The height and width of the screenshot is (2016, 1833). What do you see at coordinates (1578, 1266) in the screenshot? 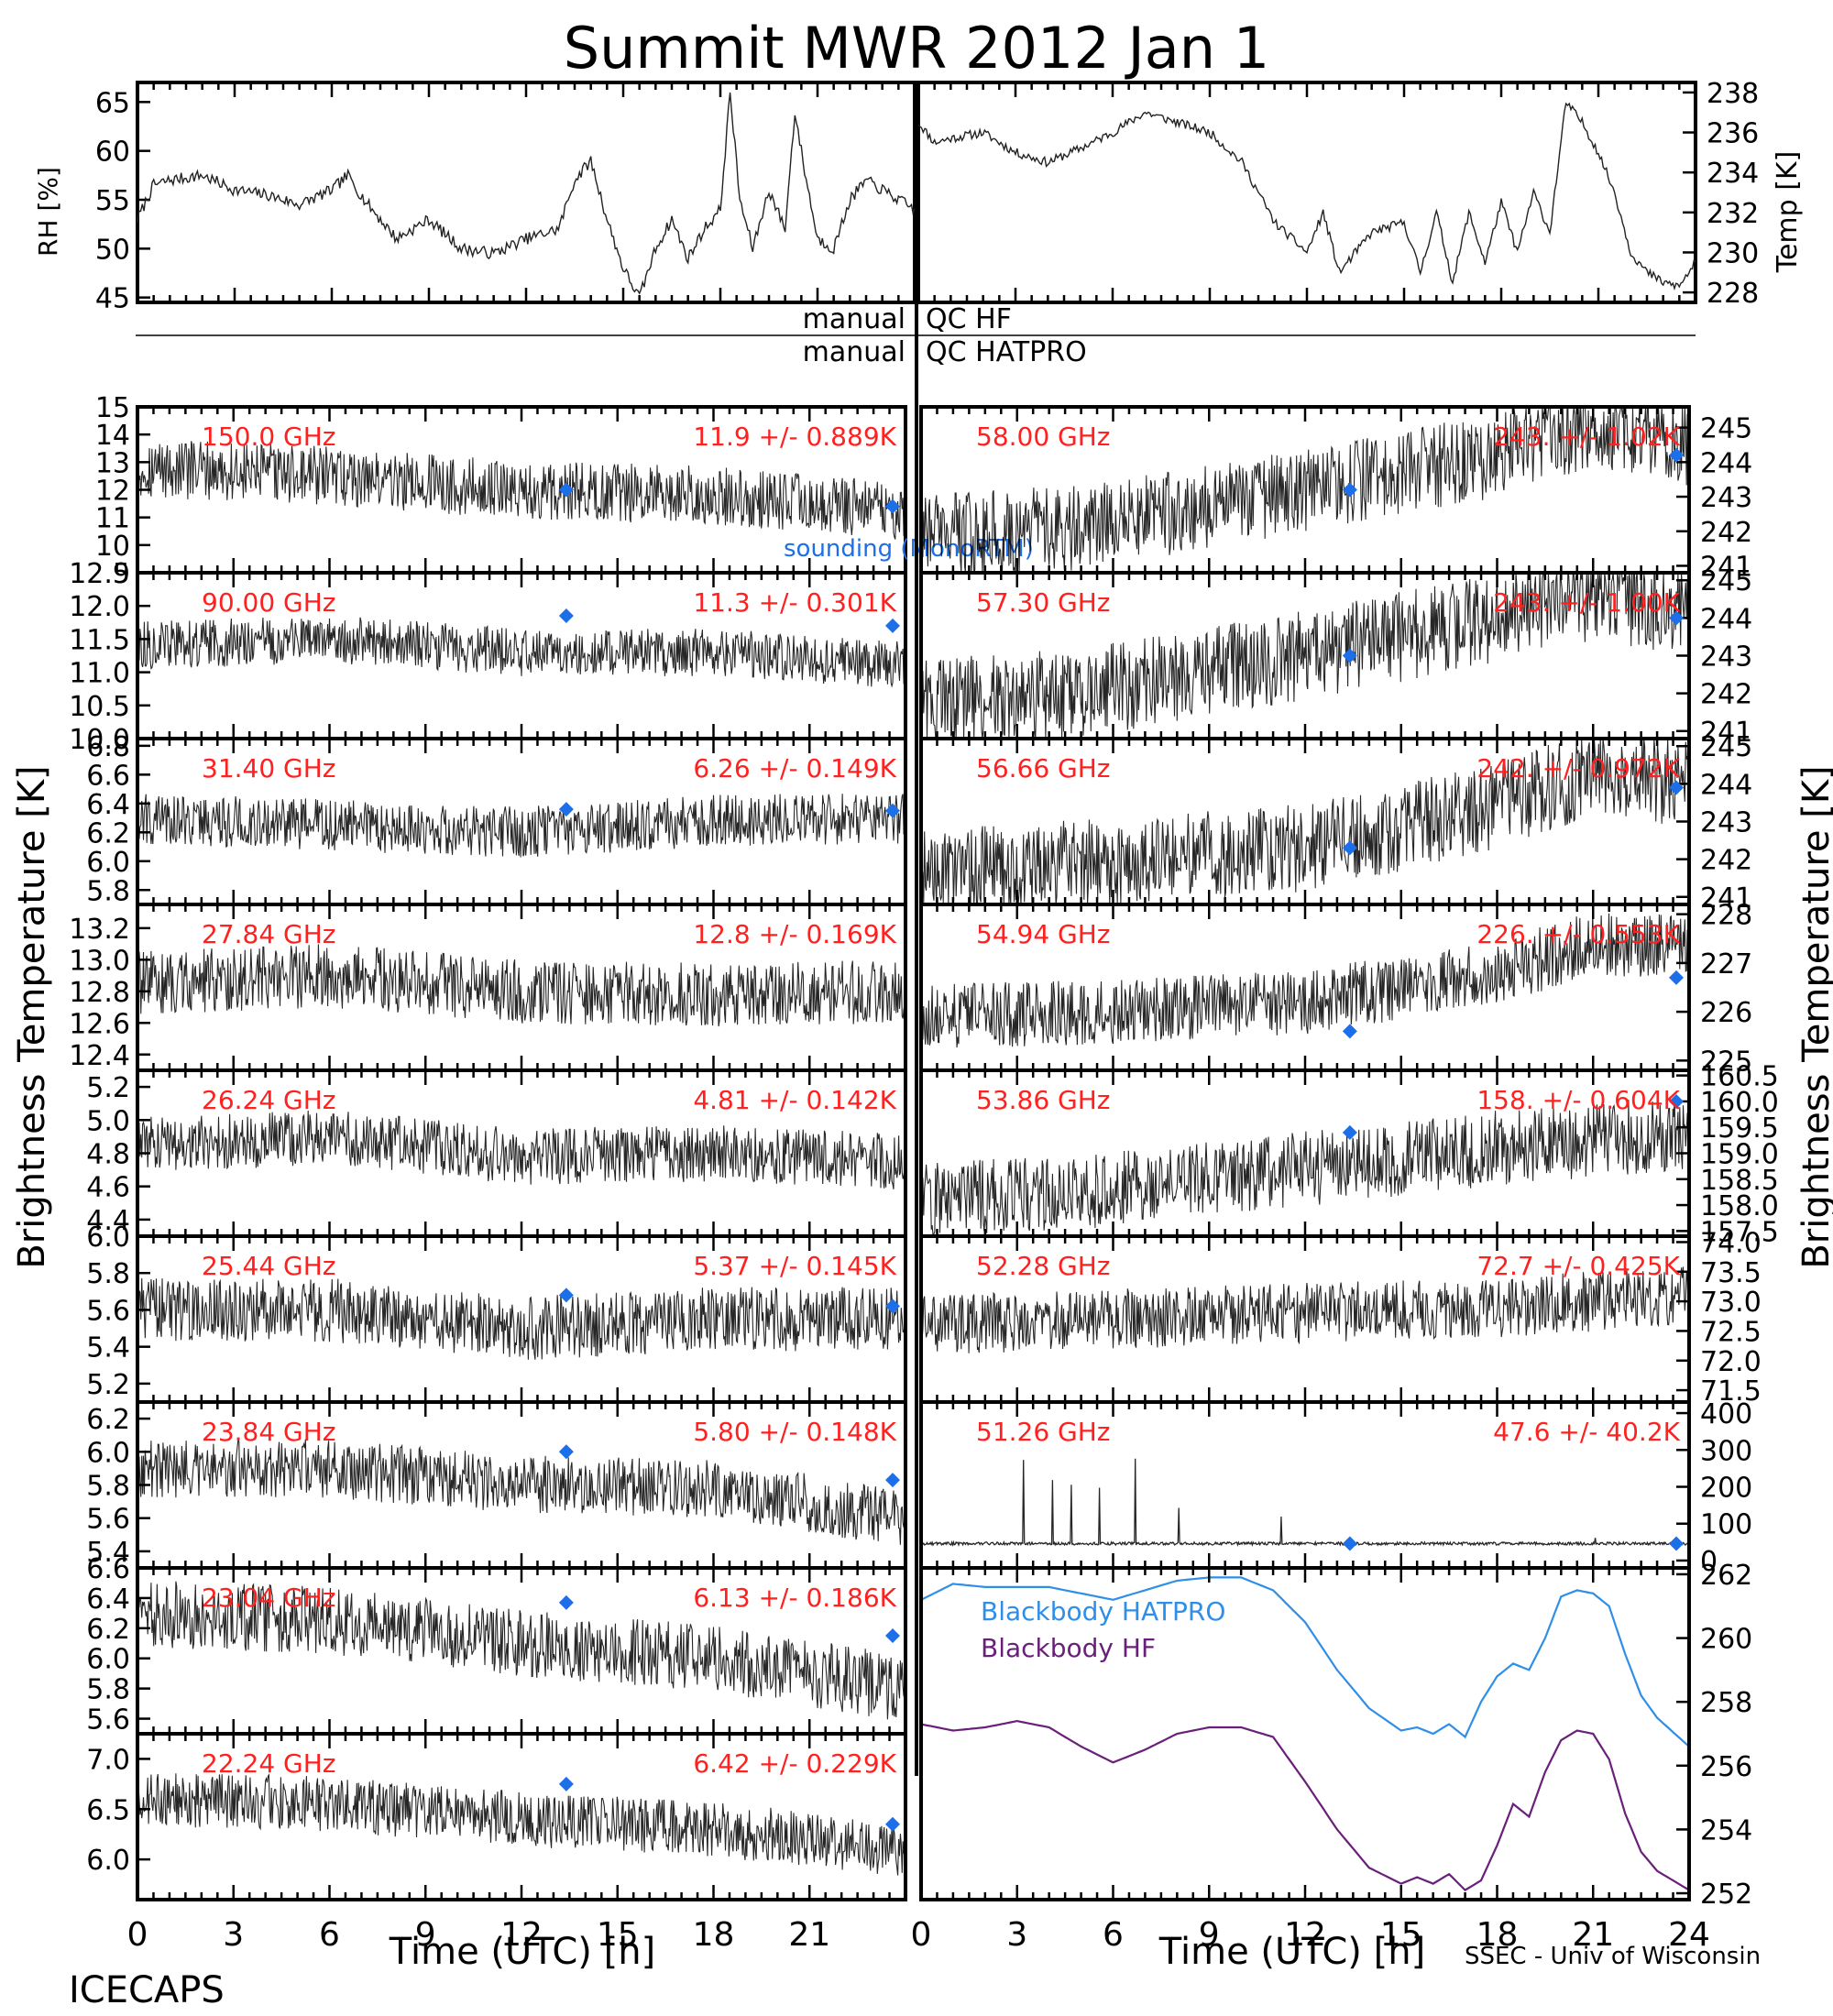
I see `stat-label: 72.7 +/- 0.425K` at bounding box center [1578, 1266].